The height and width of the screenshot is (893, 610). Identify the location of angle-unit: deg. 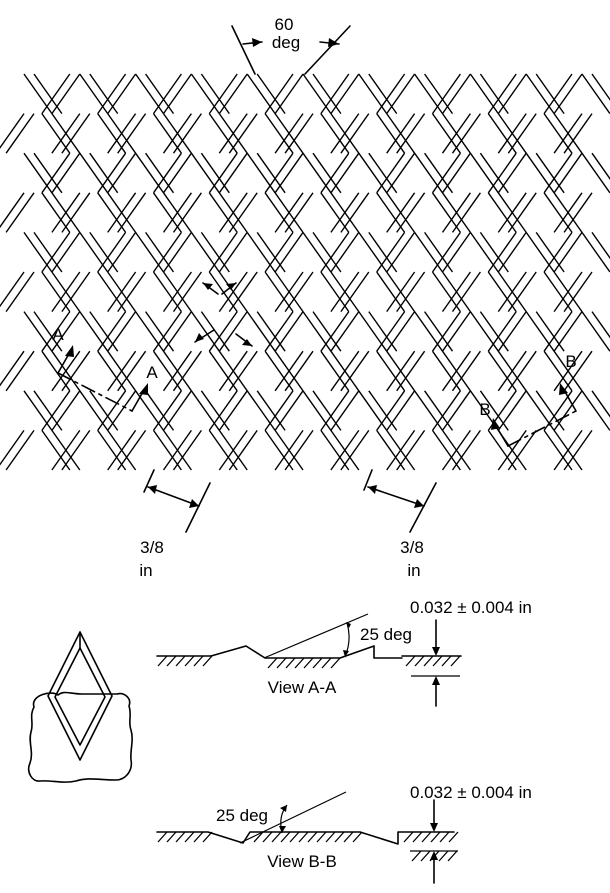
(286, 42).